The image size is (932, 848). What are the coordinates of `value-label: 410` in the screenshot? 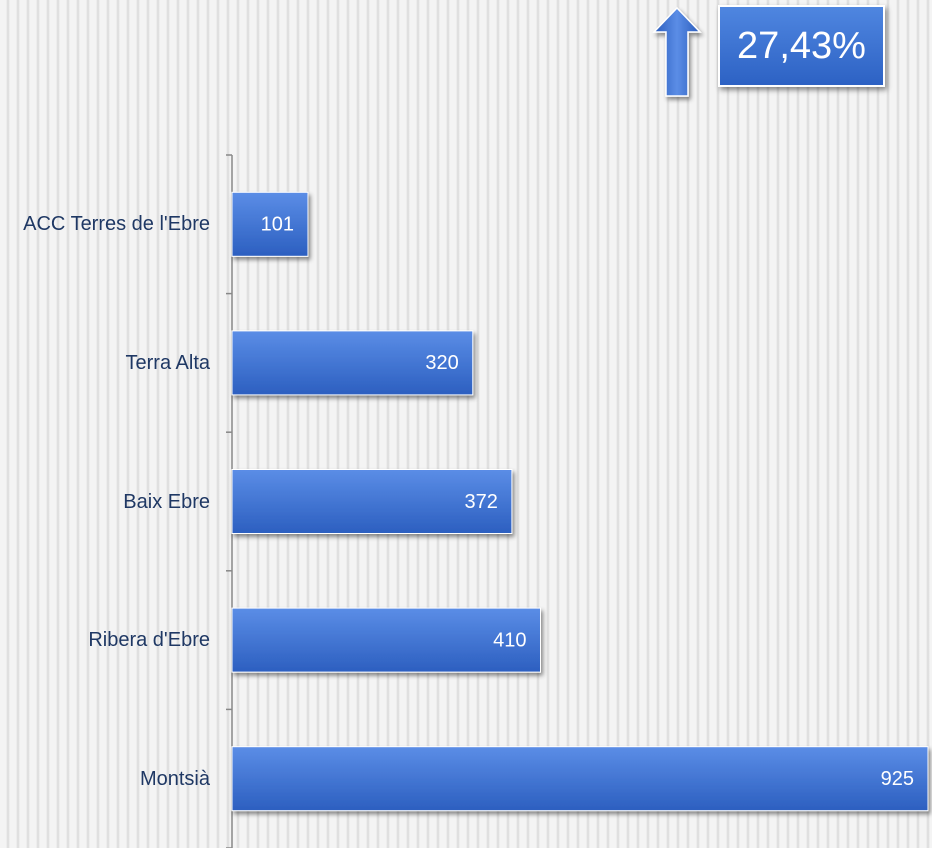 It's located at (509, 640).